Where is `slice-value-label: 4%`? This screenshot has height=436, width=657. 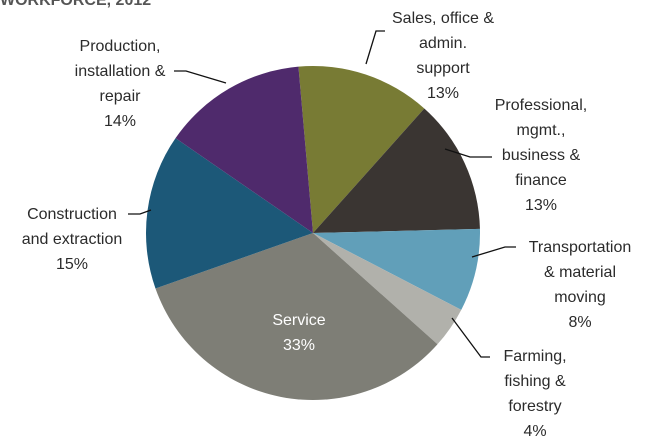 slice-value-label: 4% is located at coordinates (535, 429).